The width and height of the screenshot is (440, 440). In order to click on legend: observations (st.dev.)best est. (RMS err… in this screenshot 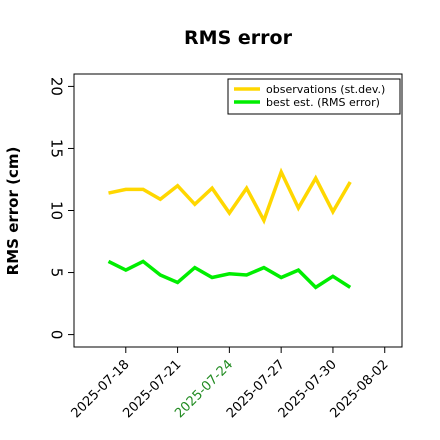, I will do `click(314, 96)`.